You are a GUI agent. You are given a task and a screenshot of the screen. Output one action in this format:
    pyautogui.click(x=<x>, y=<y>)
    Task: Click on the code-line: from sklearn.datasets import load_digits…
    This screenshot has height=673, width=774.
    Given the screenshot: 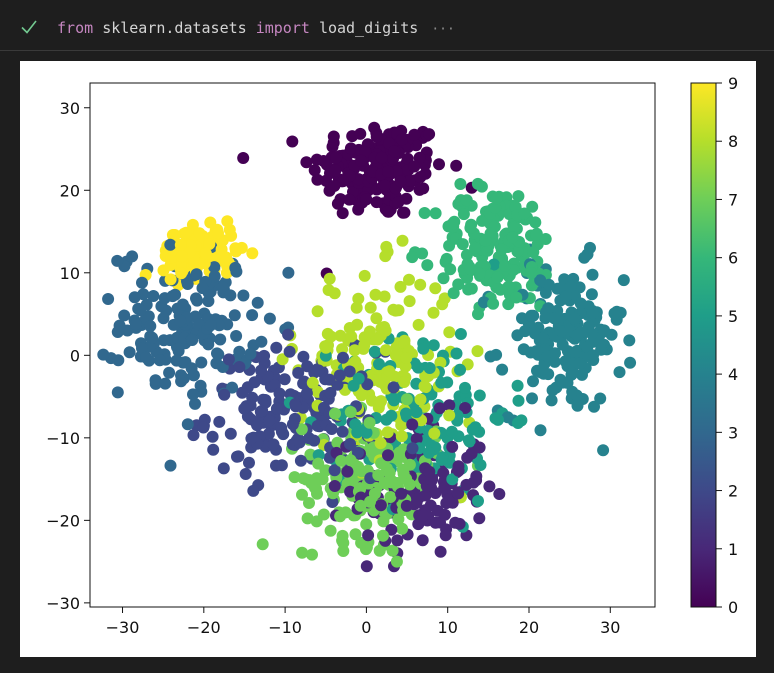 What is the action you would take?
    pyautogui.click(x=237, y=29)
    